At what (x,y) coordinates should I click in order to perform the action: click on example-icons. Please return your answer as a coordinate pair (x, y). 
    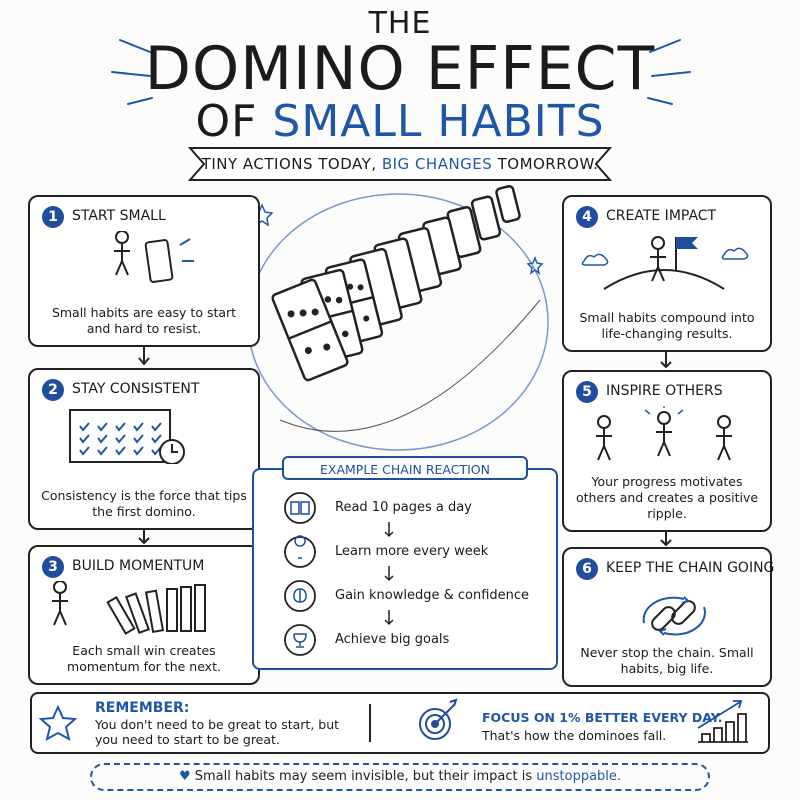
    Looking at the image, I should click on (339, 574).